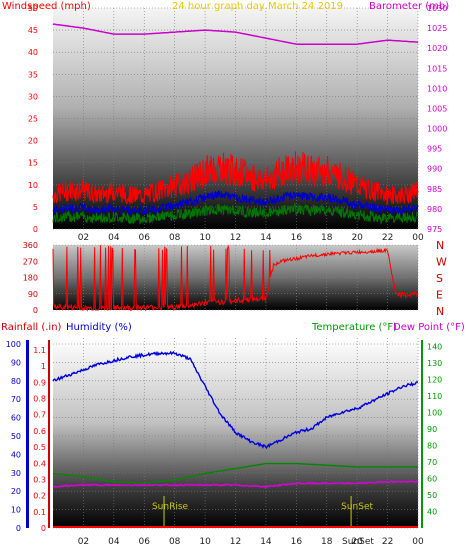 This screenshot has width=466, height=555. I want to click on temperature-tick-label: 90, so click(432, 429).